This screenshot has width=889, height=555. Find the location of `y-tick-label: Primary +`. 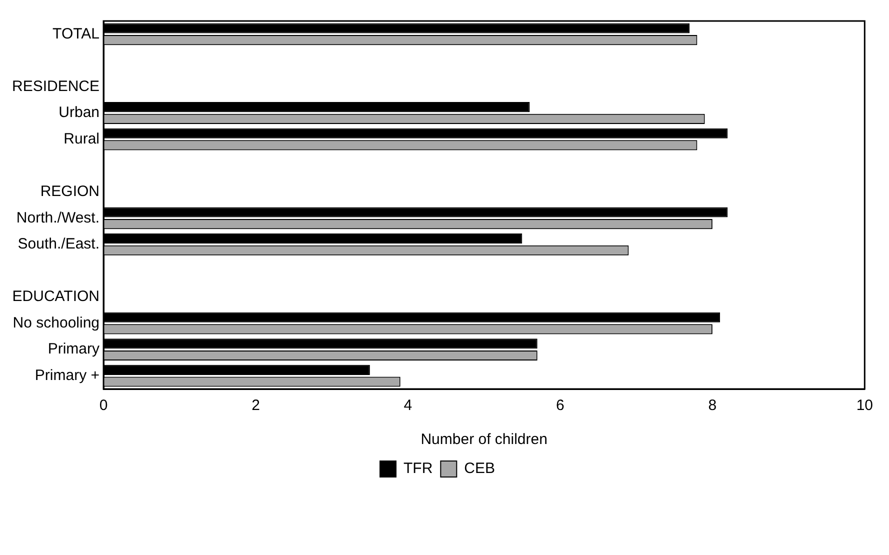

y-tick-label: Primary + is located at coordinates (67, 375).